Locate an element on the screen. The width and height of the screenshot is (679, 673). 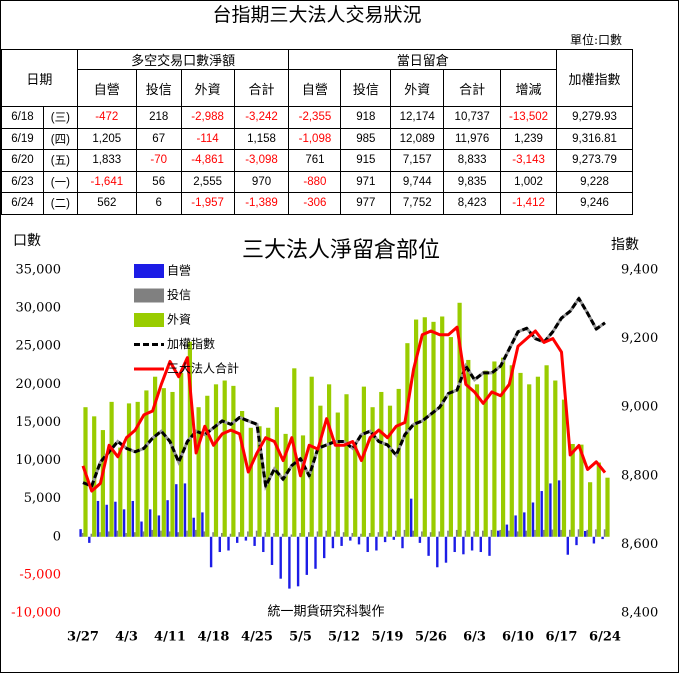
y2-tick-label: 9,000 is located at coordinates (639, 407).